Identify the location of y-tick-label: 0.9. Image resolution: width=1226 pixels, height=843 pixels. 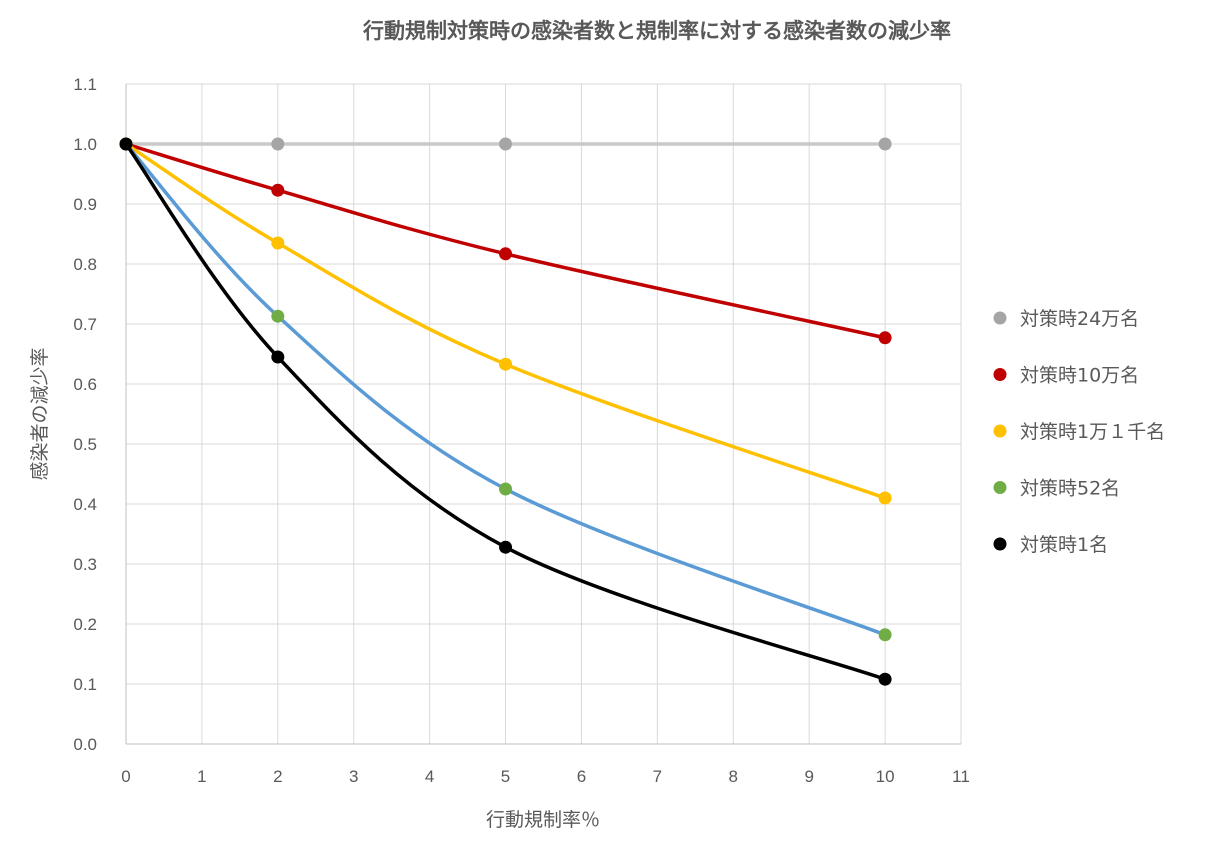
(85, 204).